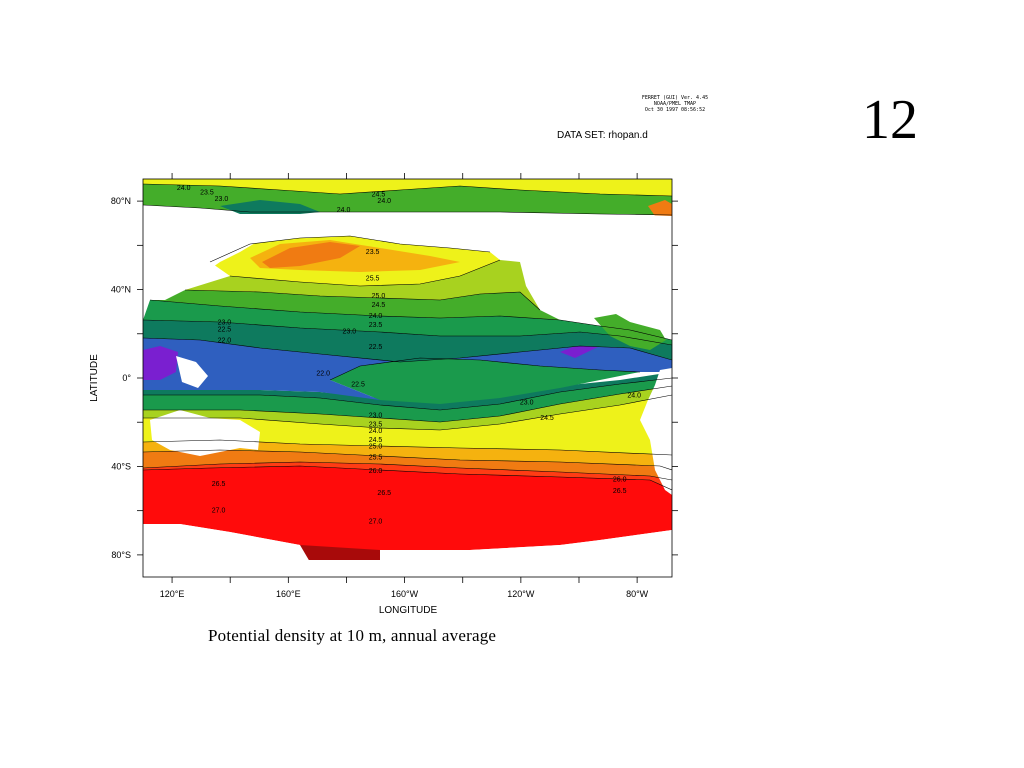 This screenshot has height=768, width=1024. Describe the element at coordinates (172, 594) in the screenshot. I see `x-tick-label: 120°E` at that location.